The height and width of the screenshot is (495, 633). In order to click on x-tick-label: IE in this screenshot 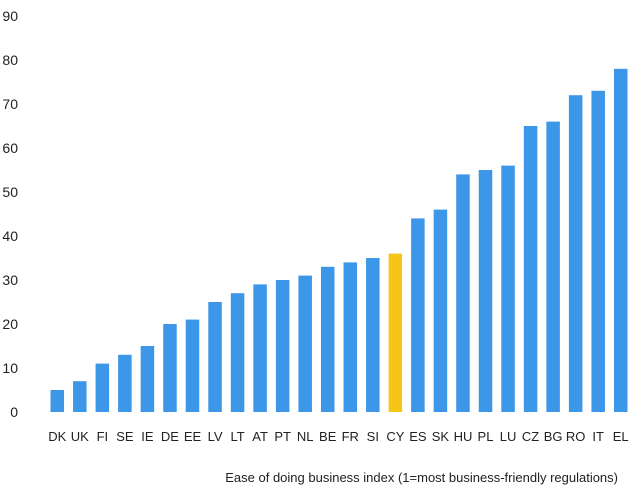, I will do `click(147, 436)`.